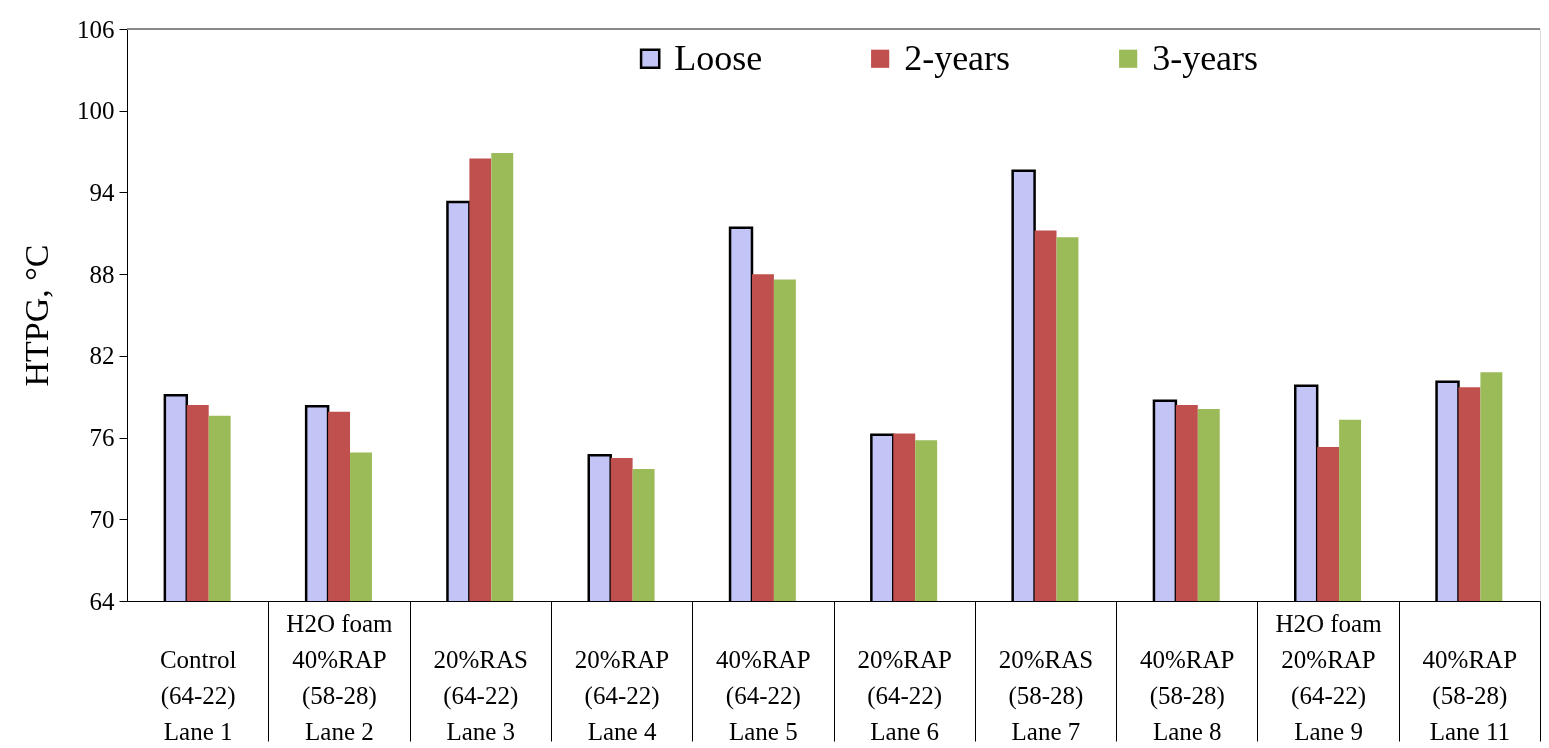 The image size is (1549, 748). I want to click on y-tick-label: 106, so click(96, 29).